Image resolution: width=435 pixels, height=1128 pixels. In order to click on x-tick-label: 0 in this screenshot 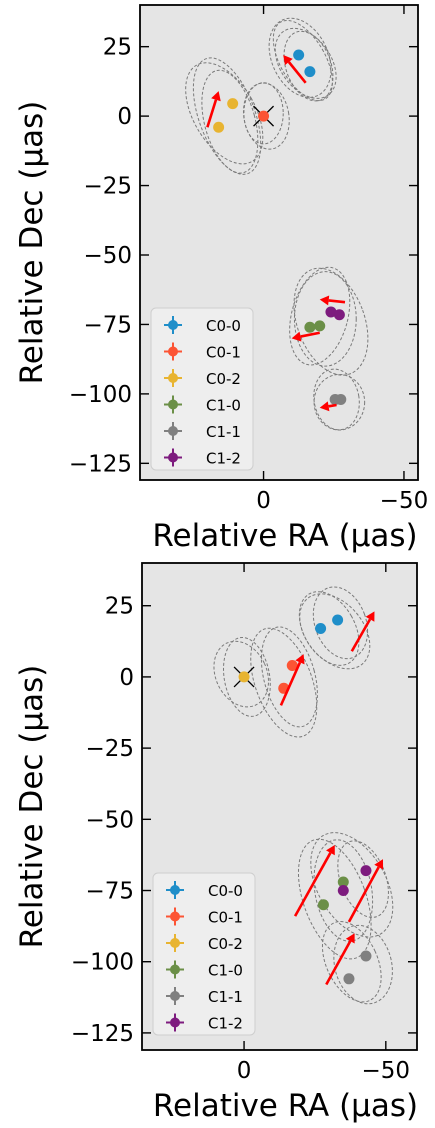, I will do `click(244, 1071)`.